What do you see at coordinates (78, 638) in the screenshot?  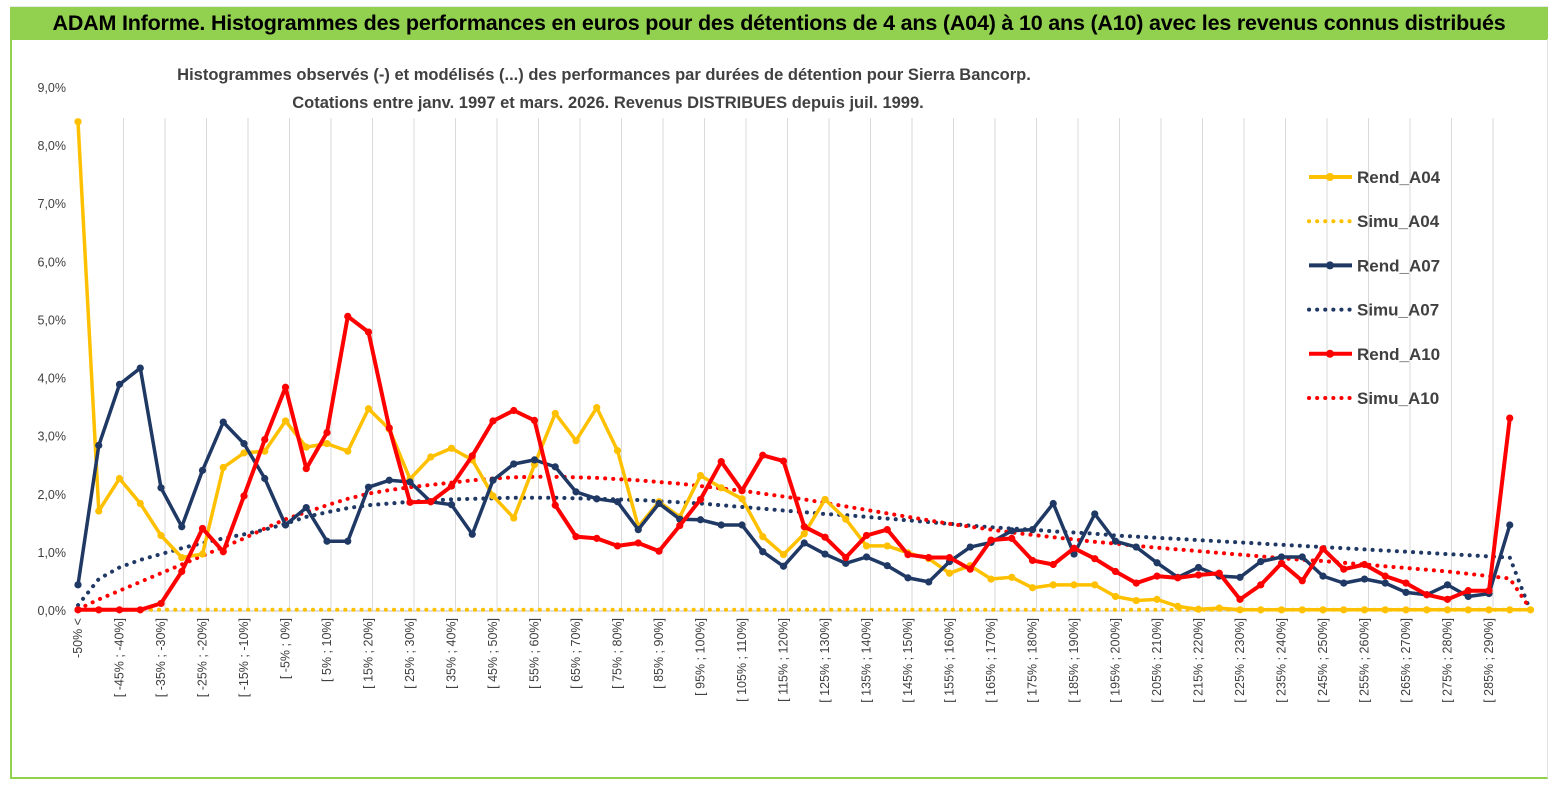 I see `x-tick-label: -50% <` at bounding box center [78, 638].